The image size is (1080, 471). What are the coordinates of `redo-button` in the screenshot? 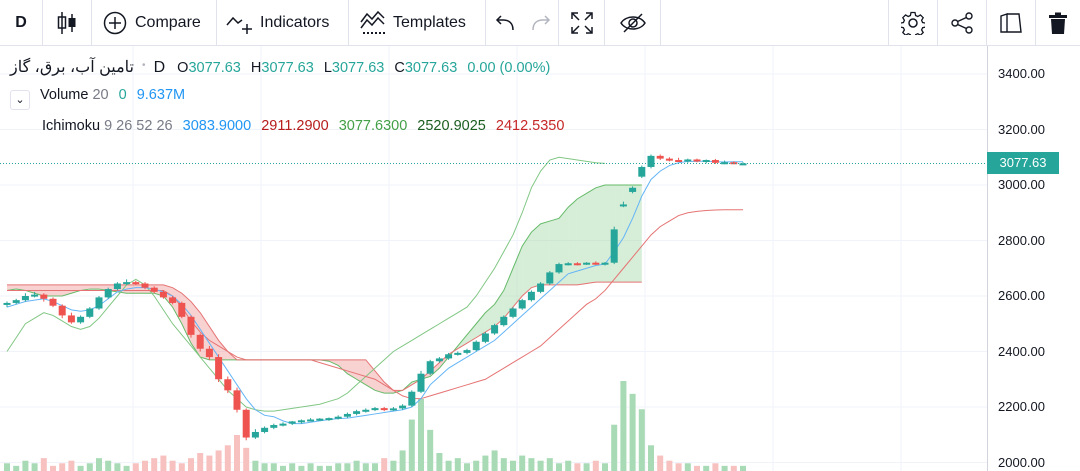 It's located at (541, 22).